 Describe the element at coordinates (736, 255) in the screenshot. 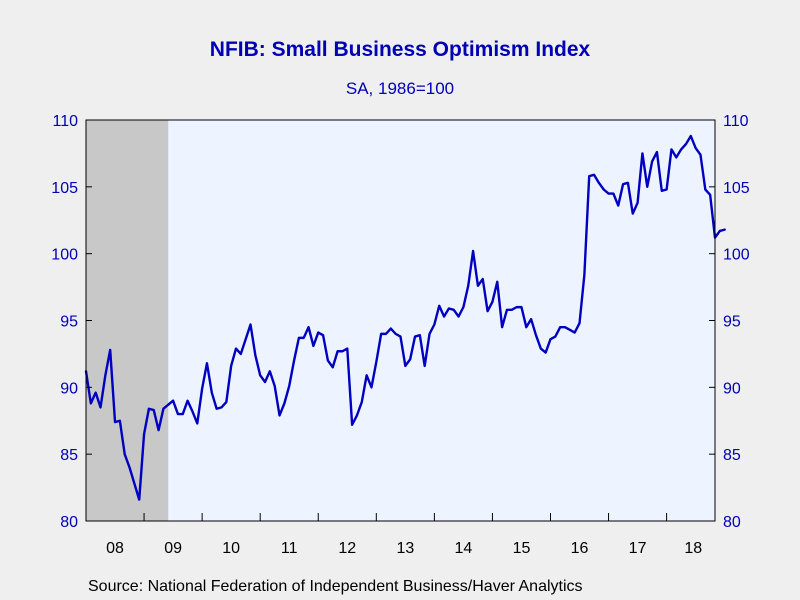

I see `y-tick-label-right: 100` at that location.